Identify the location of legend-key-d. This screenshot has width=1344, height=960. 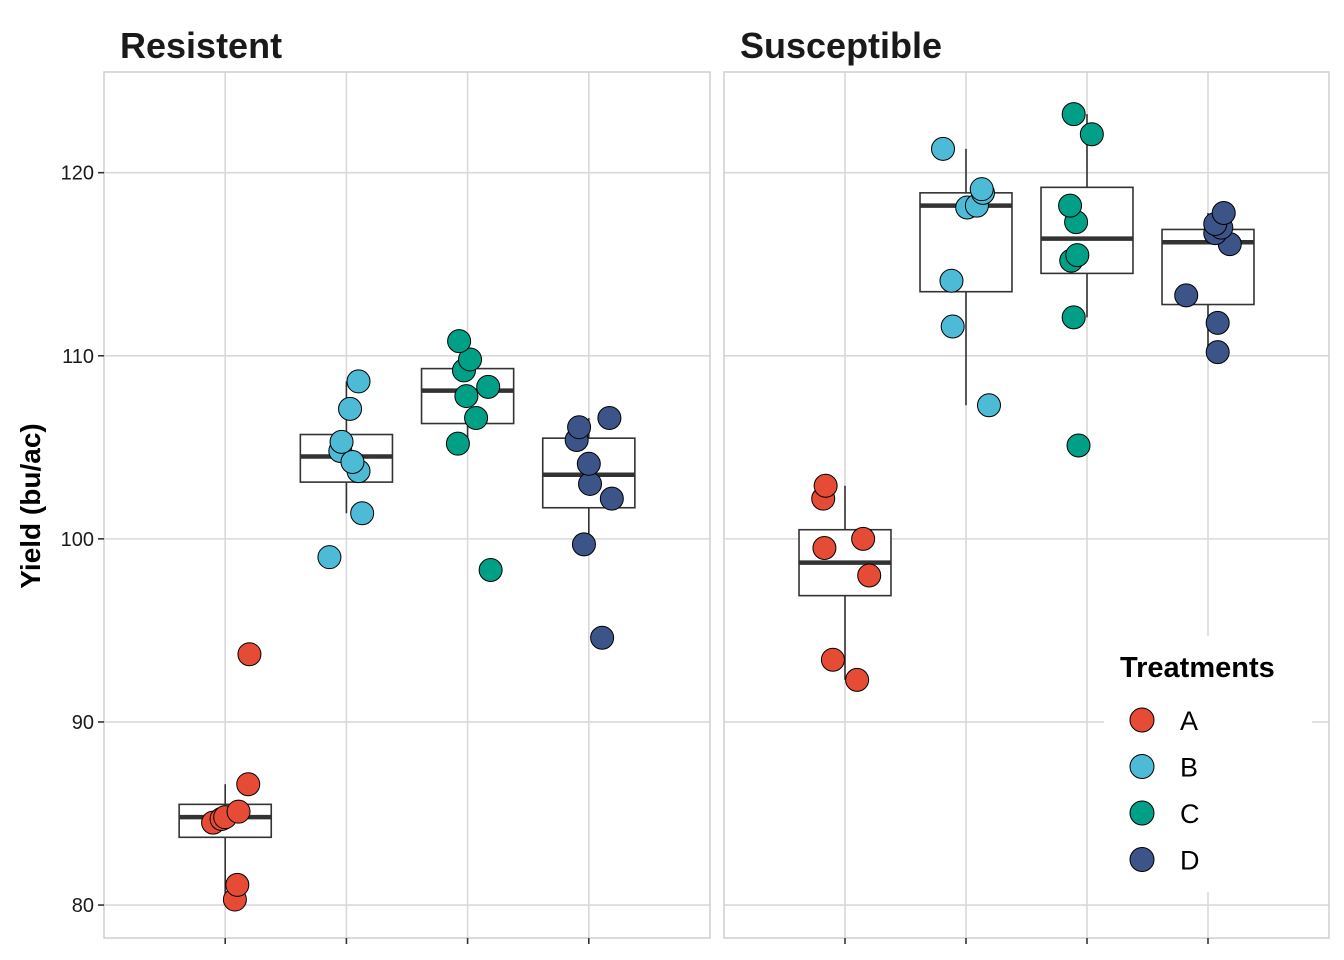
(1142, 859).